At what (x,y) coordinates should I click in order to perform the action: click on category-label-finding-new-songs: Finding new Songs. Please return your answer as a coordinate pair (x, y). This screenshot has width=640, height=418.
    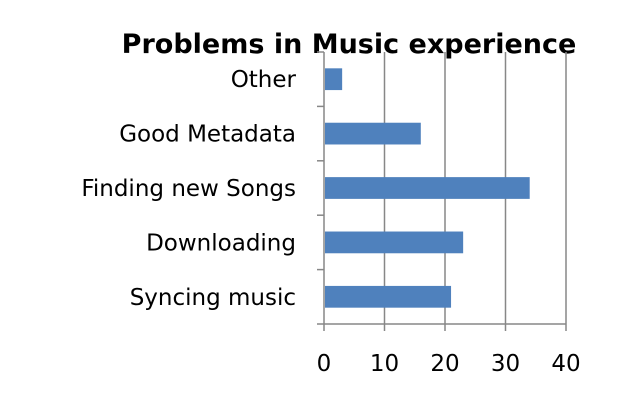
    Looking at the image, I should click on (188, 189).